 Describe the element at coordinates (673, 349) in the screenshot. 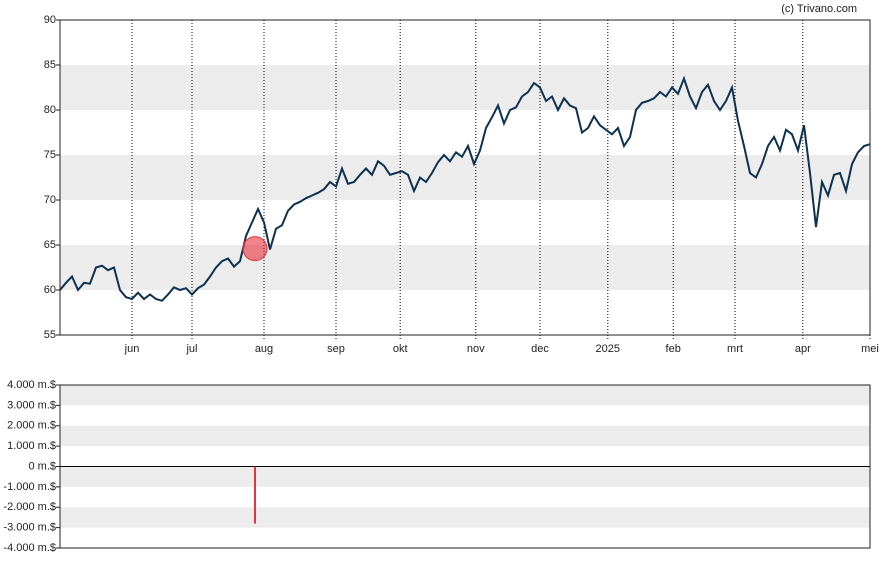

I see `x-tick-label: feb` at that location.